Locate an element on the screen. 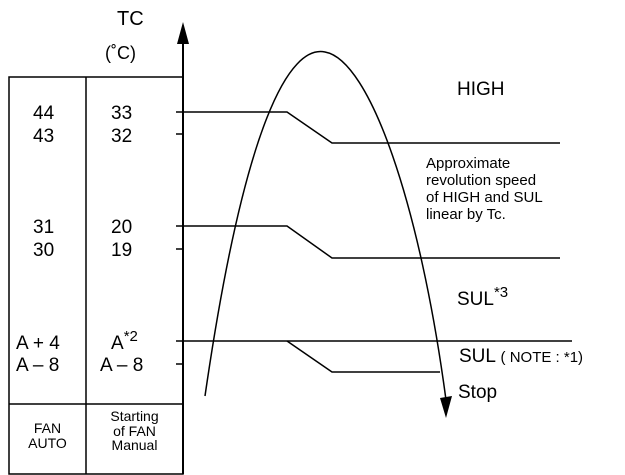 This screenshot has height=475, width=625. col2-footer: Starting of FAN Manual is located at coordinates (134, 431).